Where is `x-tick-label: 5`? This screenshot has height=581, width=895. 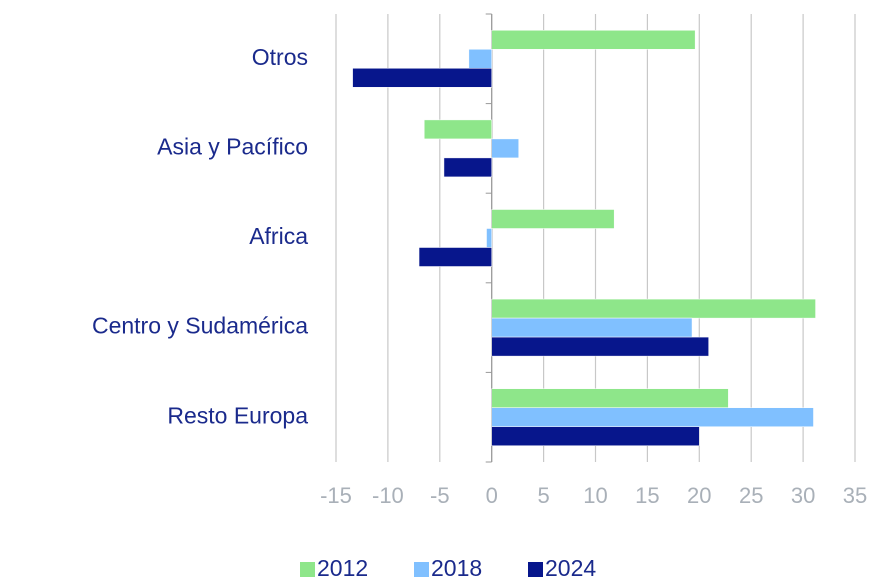
x-tick-label: 5 is located at coordinates (543, 495).